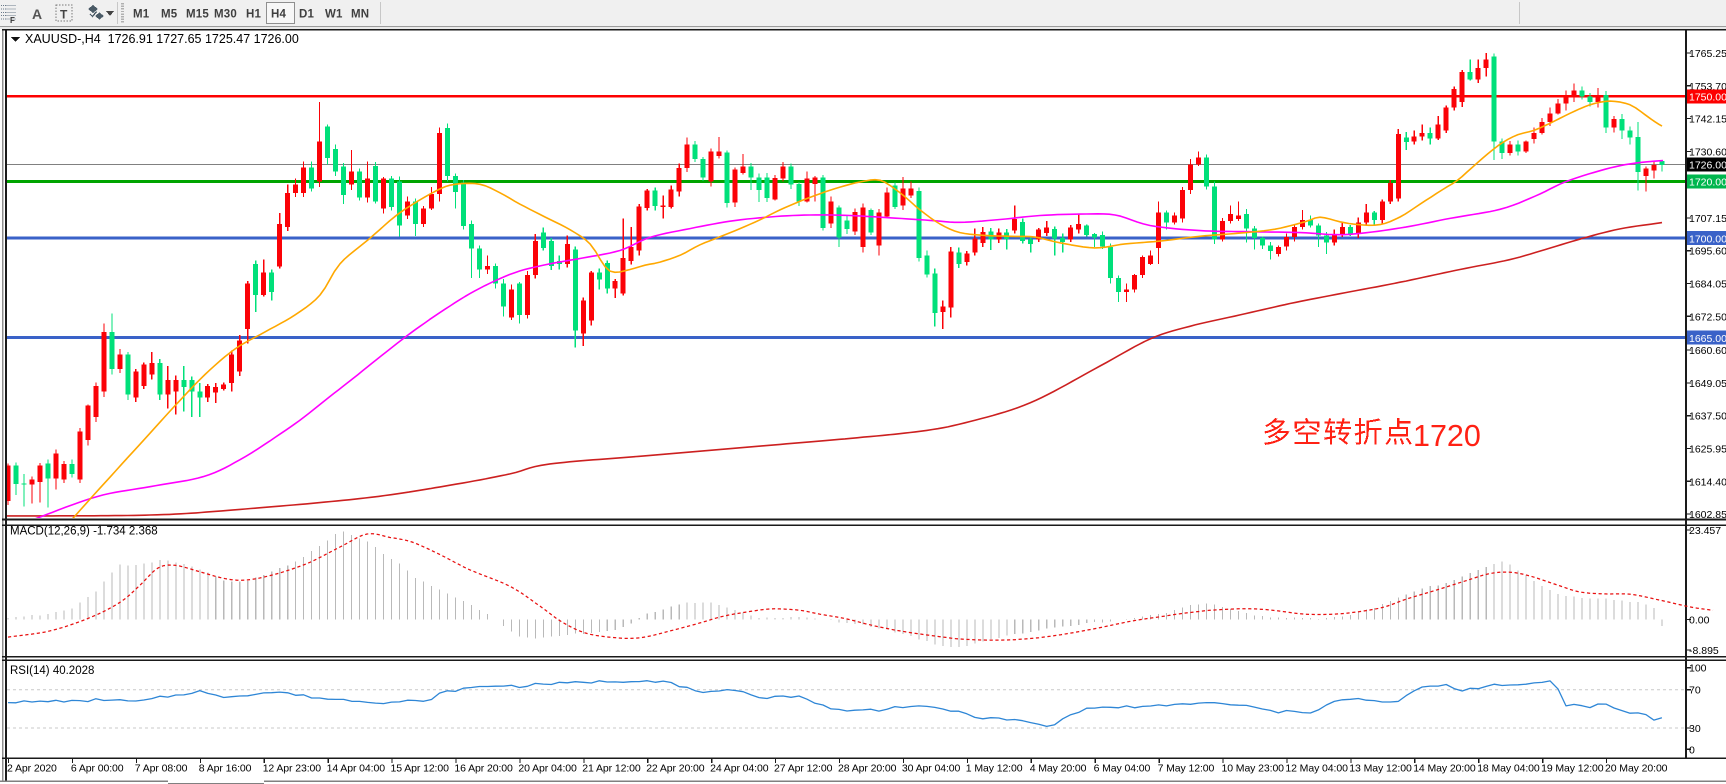 This screenshot has width=1726, height=784. What do you see at coordinates (611, 769) in the screenshot?
I see `svg-text: 21 Apr 12:00` at bounding box center [611, 769].